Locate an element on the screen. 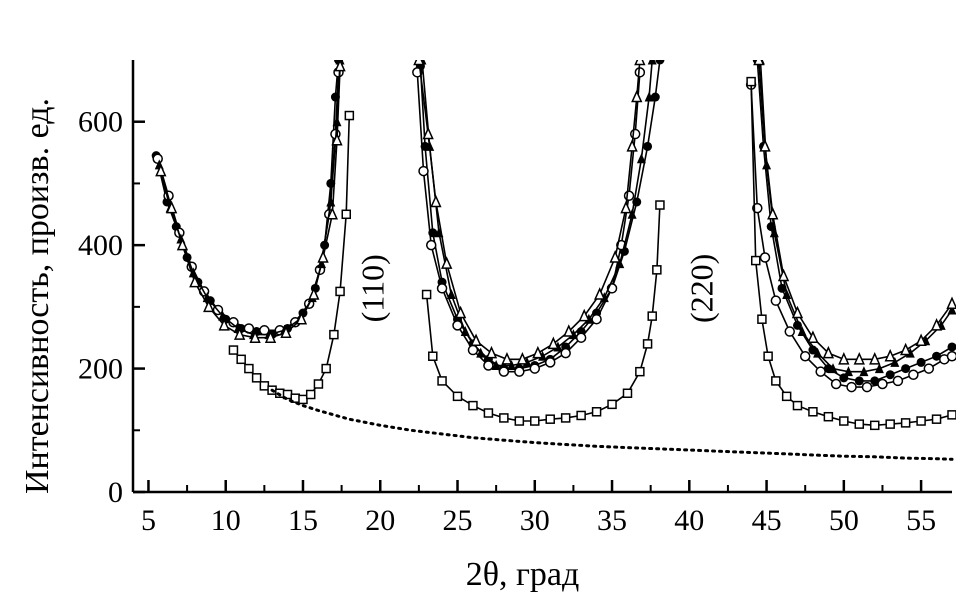 The image size is (972, 605). peak-annotation: (110) is located at coordinates (372, 288).